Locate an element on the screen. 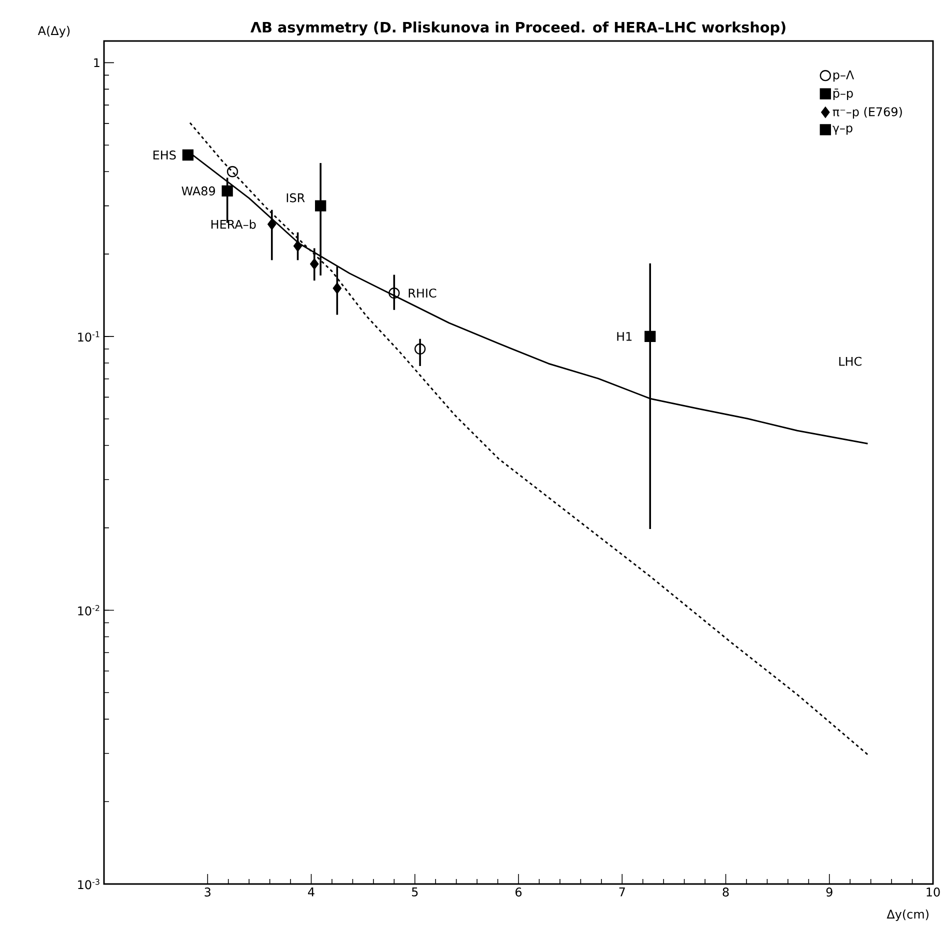 Image resolution: width=946 pixels, height=944 pixels. y-axis-title: A(Δy) is located at coordinates (54, 32).